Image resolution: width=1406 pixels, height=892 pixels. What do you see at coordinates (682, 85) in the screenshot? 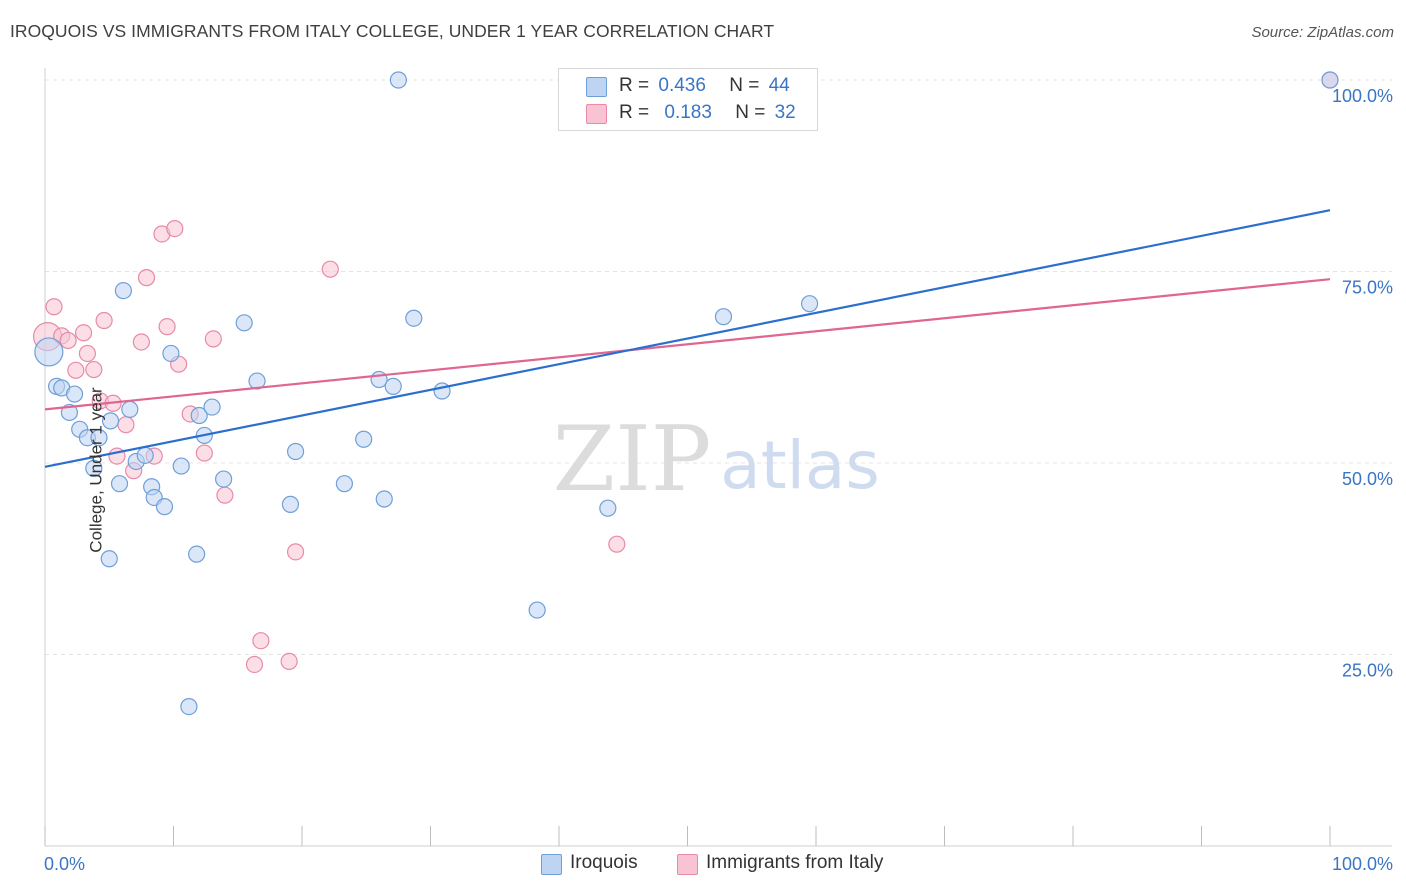
I see `r-value: 0.436` at bounding box center [682, 85].